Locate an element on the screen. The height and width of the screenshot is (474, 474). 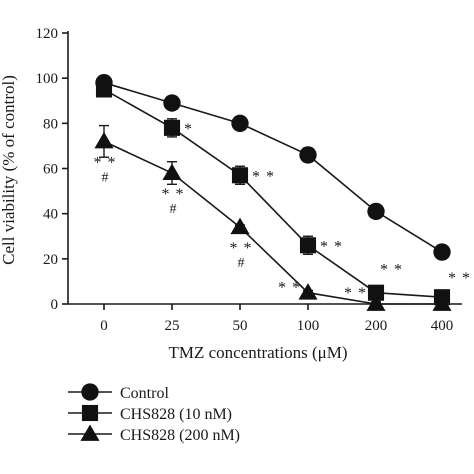
legend: Control CHS828 (10 nM) CHS828 (200 nM) is located at coordinates (154, 413).